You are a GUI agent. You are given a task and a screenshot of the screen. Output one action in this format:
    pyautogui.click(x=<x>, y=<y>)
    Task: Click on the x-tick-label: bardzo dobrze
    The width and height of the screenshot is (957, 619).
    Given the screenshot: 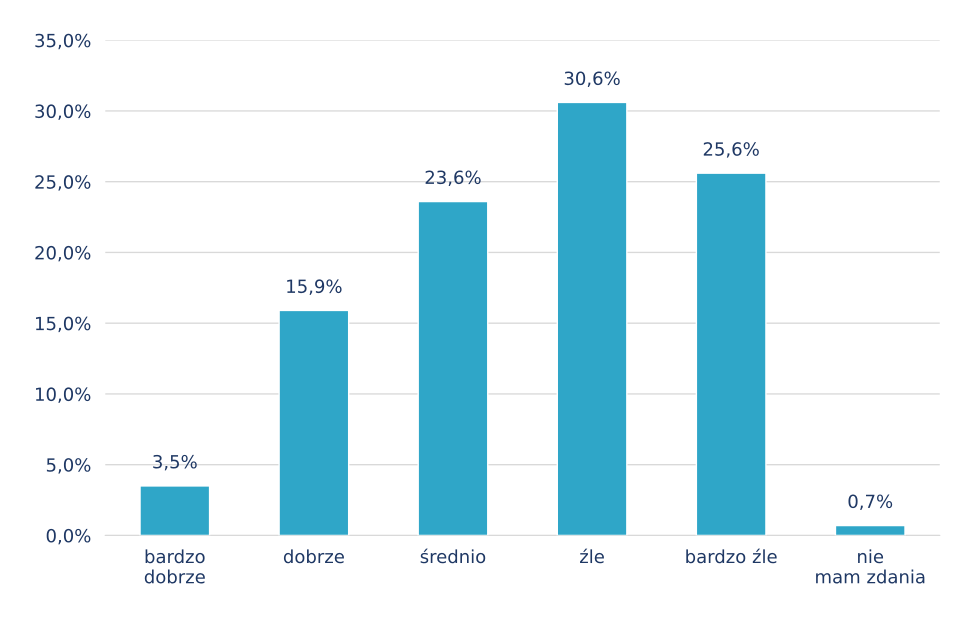 What is the action you would take?
    pyautogui.click(x=174, y=566)
    